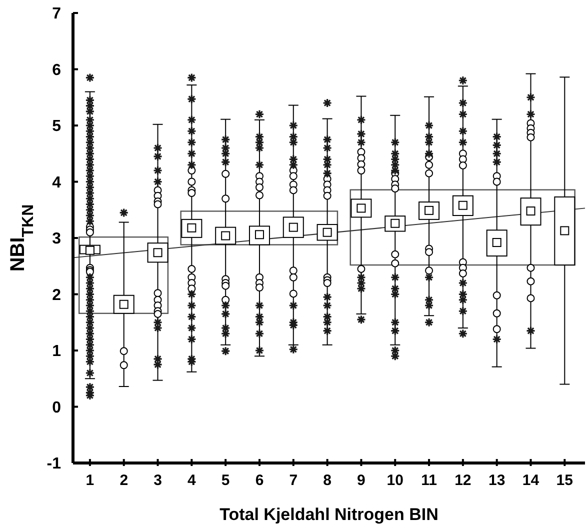  Describe the element at coordinates (293, 480) in the screenshot. I see `x-tick-label: 7` at that location.